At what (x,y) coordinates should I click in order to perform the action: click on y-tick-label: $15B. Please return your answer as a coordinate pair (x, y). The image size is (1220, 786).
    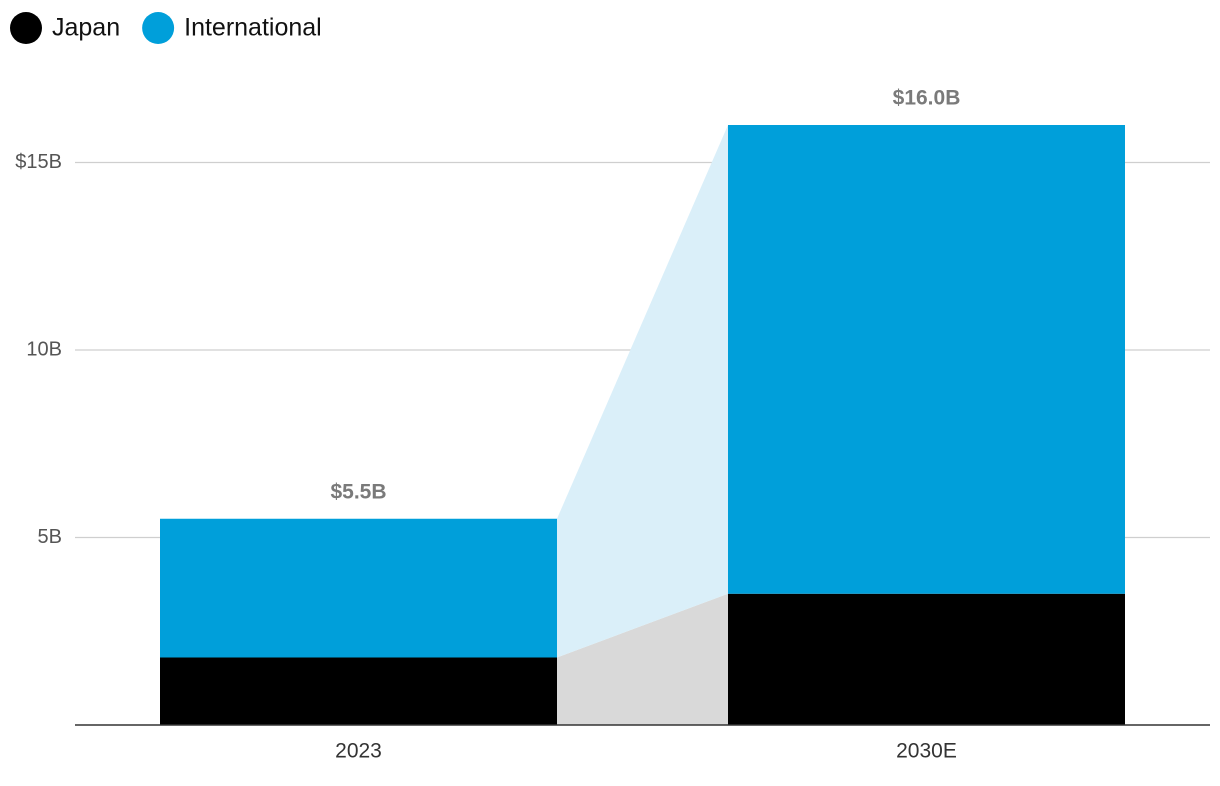
    Looking at the image, I should click on (38, 162).